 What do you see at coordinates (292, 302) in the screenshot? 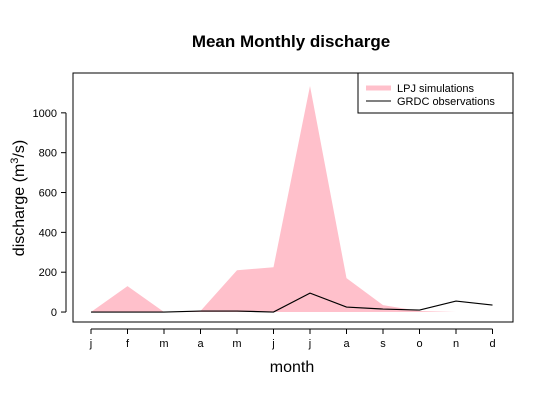
I see `grdc-observation-line` at bounding box center [292, 302].